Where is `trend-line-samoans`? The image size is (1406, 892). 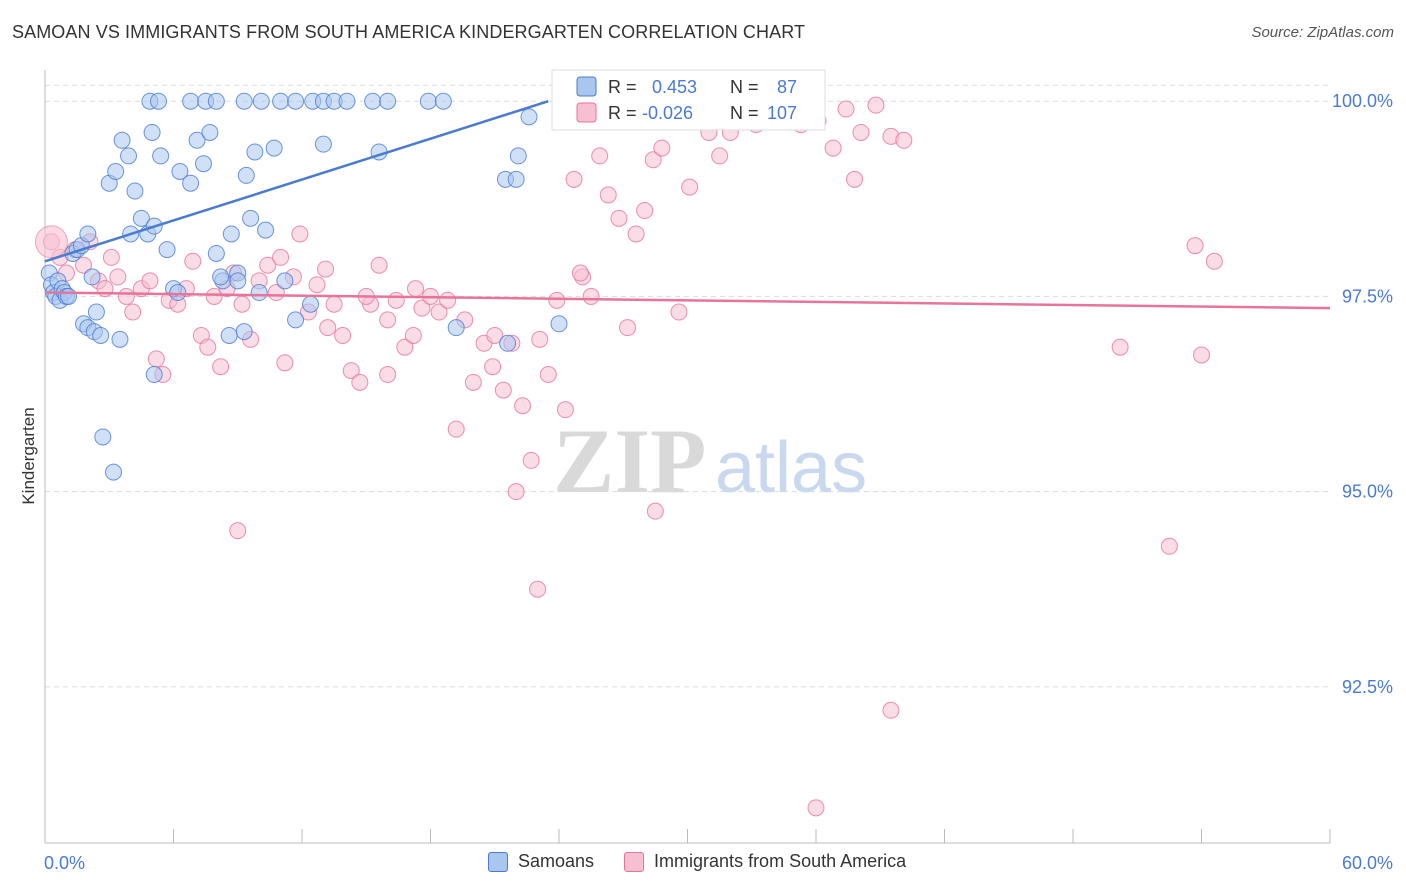
trend-line-samoans is located at coordinates (296, 181).